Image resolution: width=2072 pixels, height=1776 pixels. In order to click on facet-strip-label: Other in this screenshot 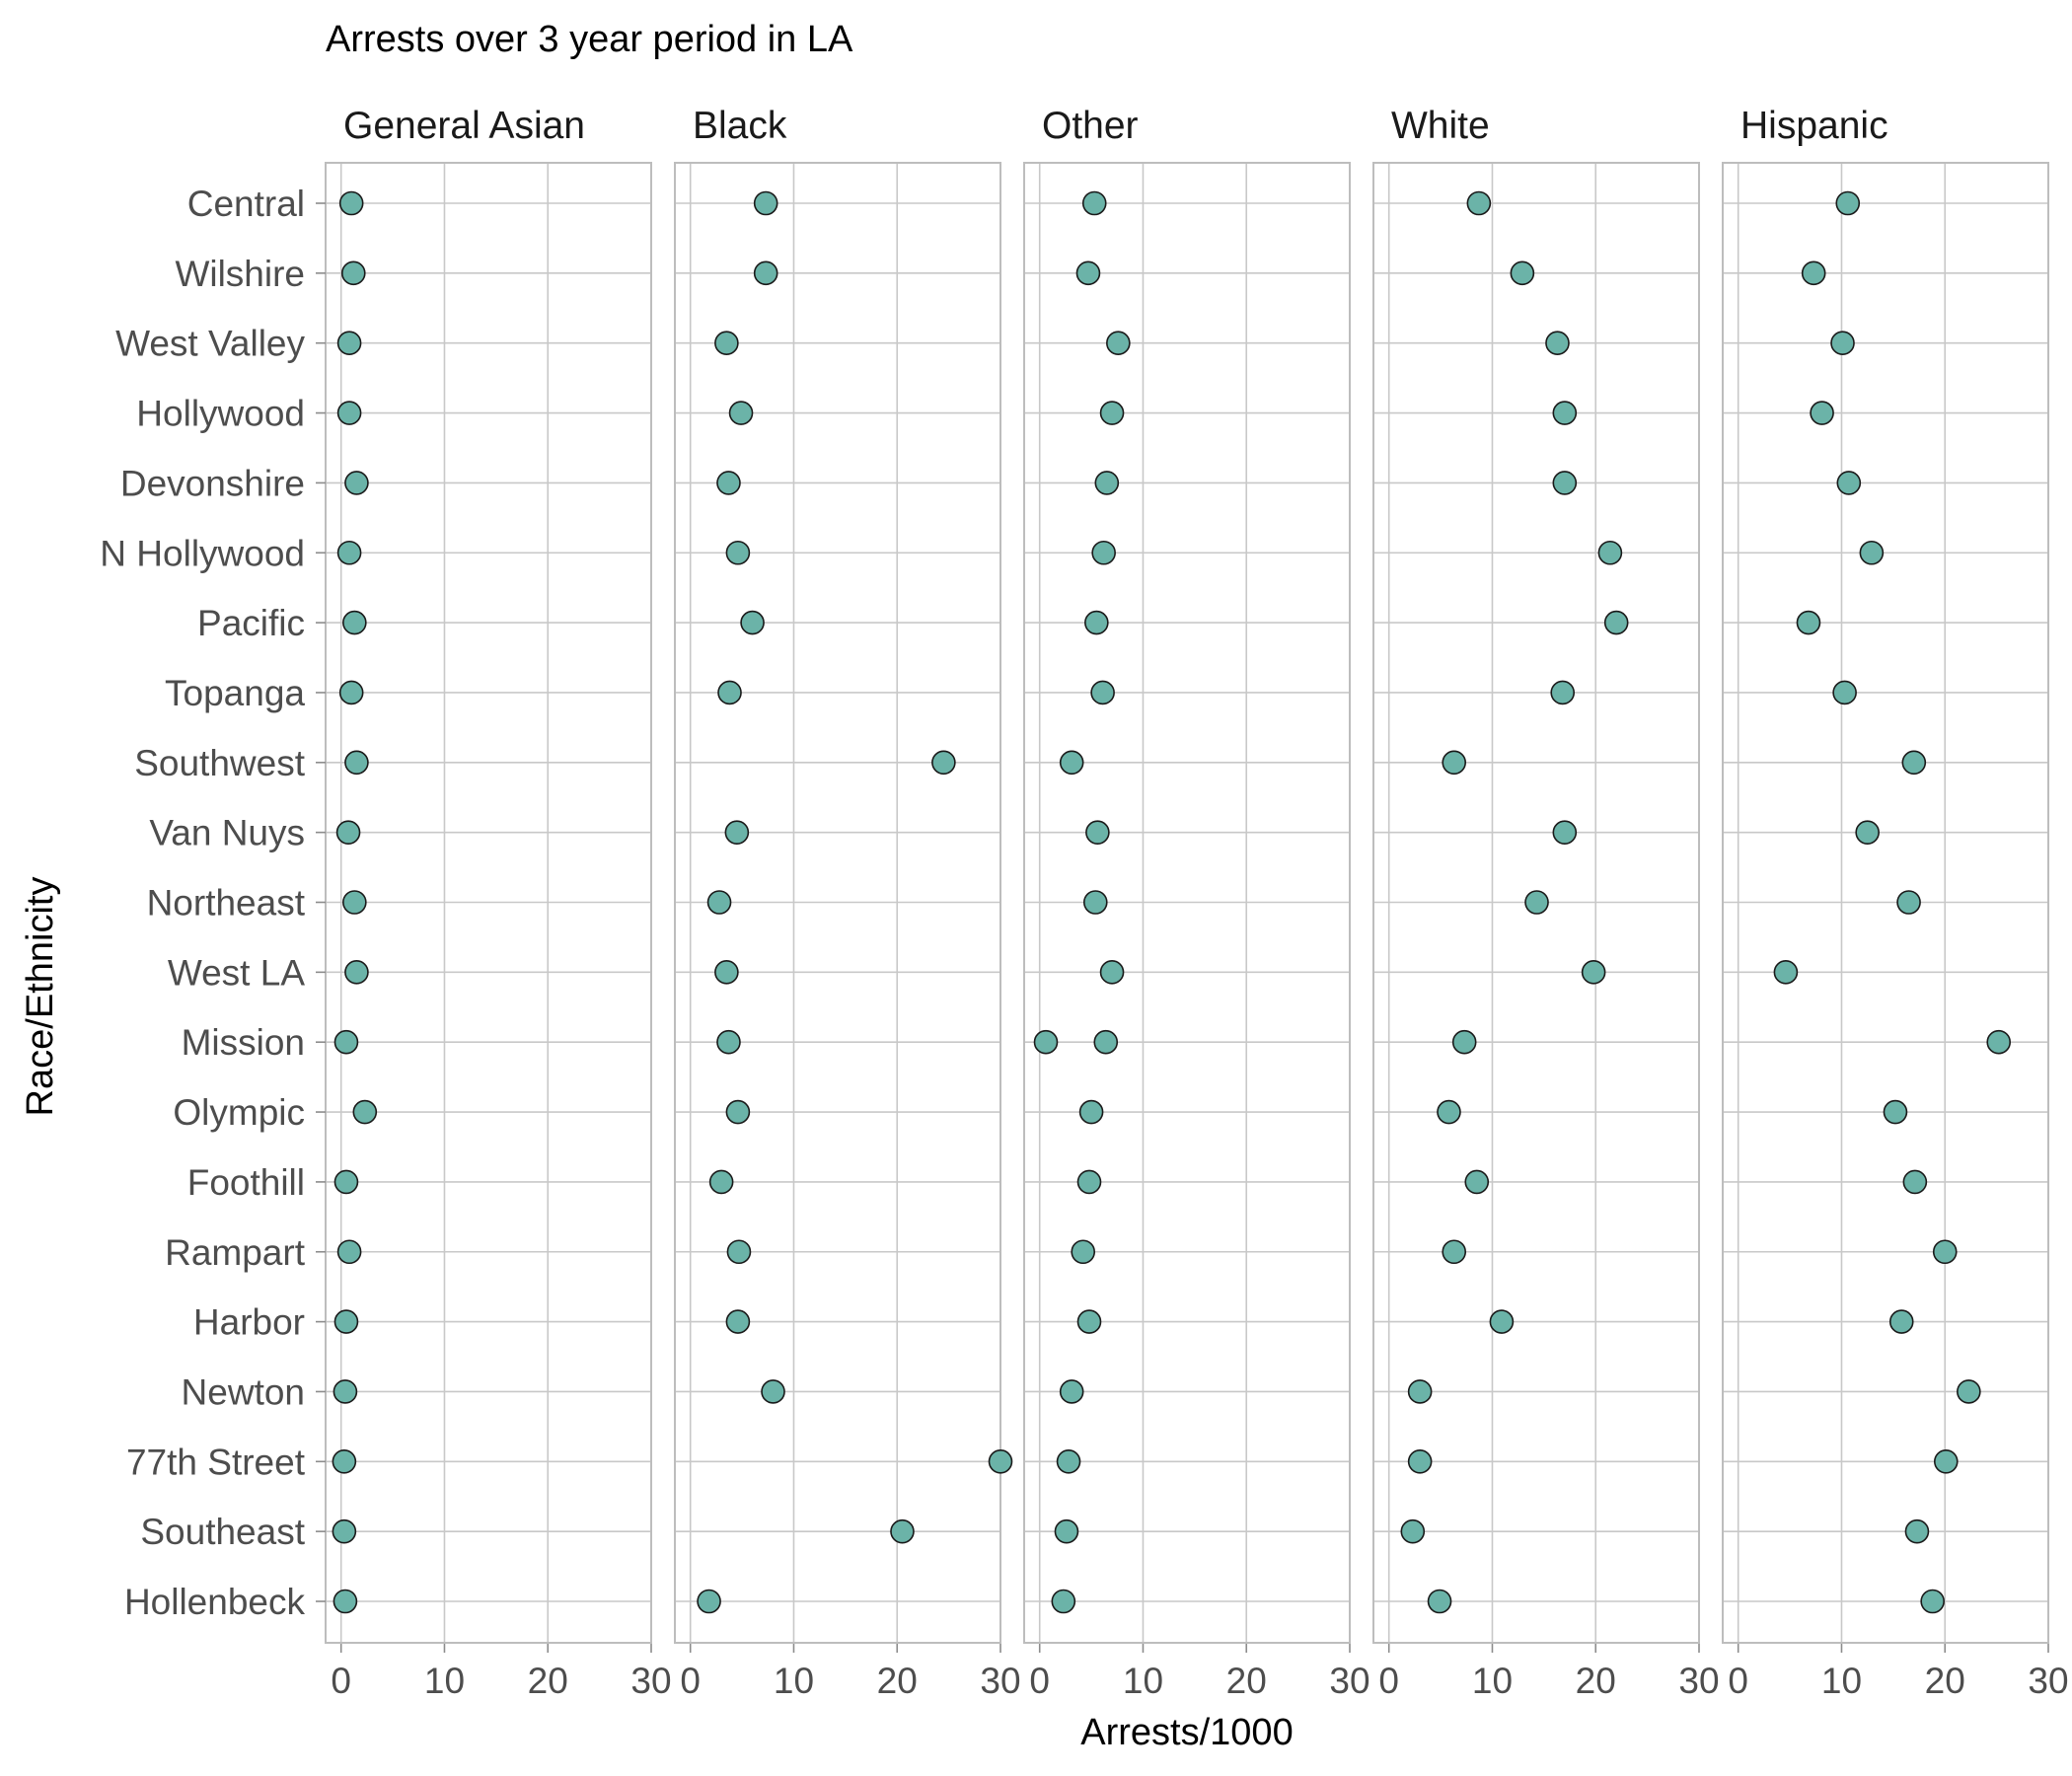, I will do `click(1091, 126)`.